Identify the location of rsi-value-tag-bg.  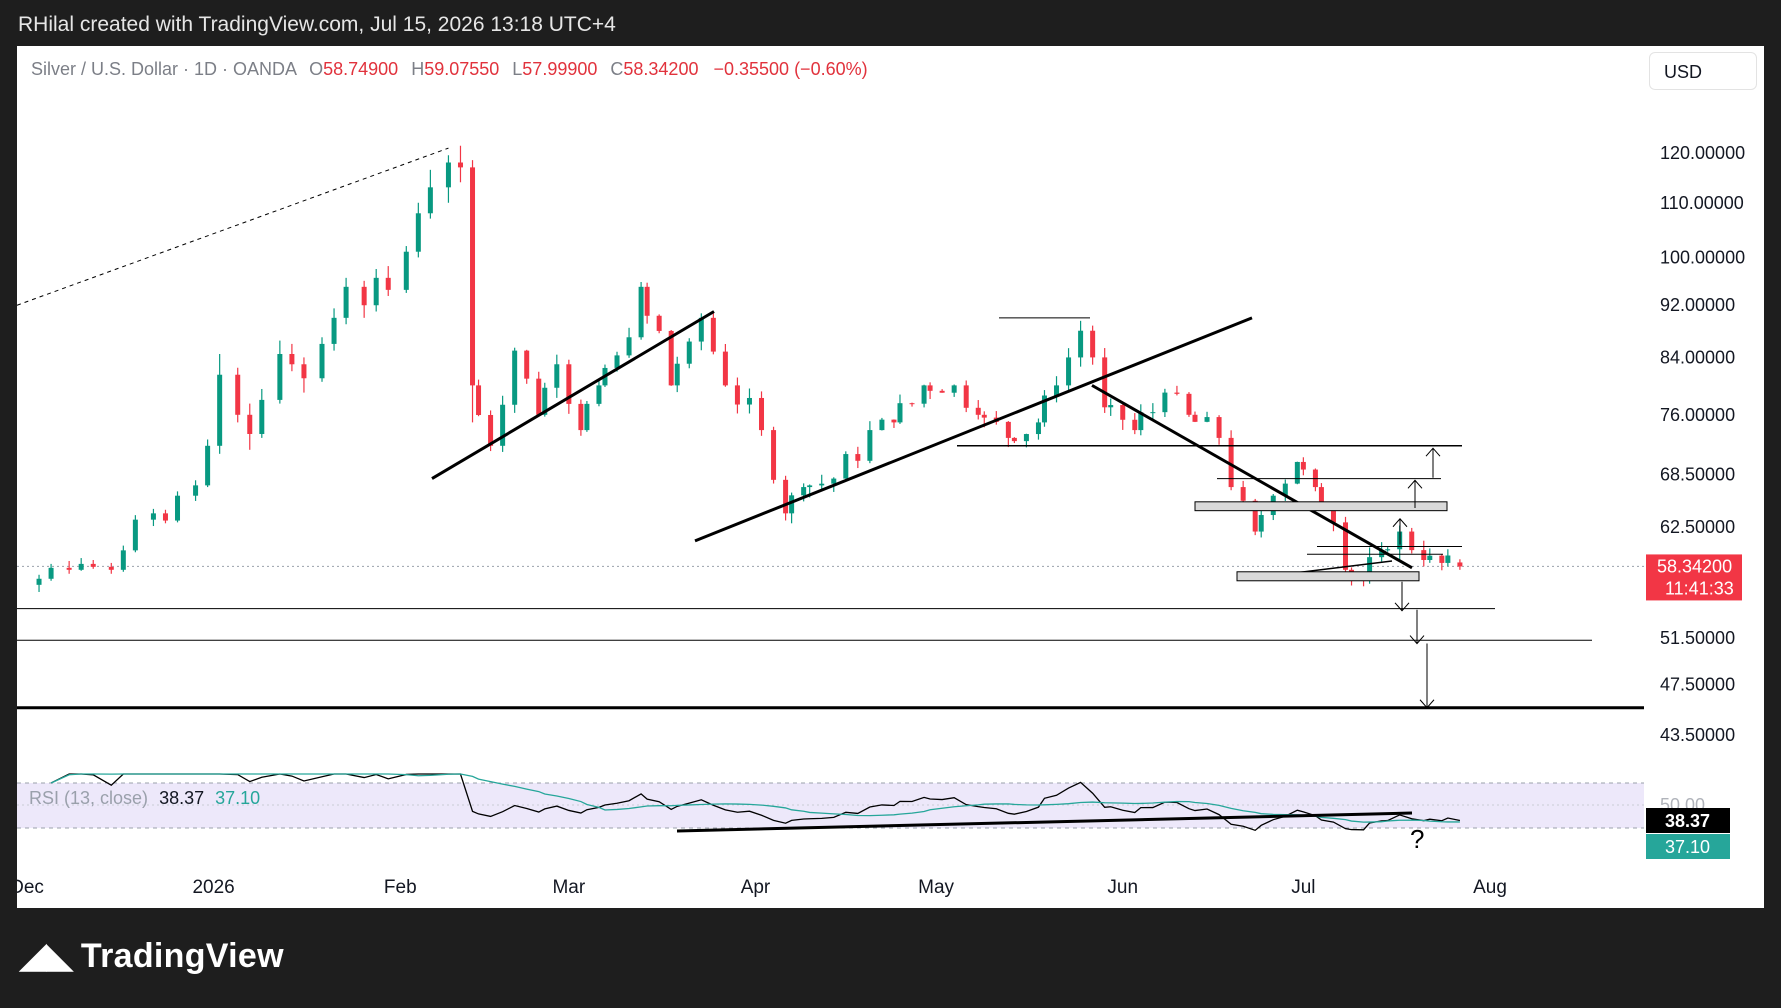
(1688, 820).